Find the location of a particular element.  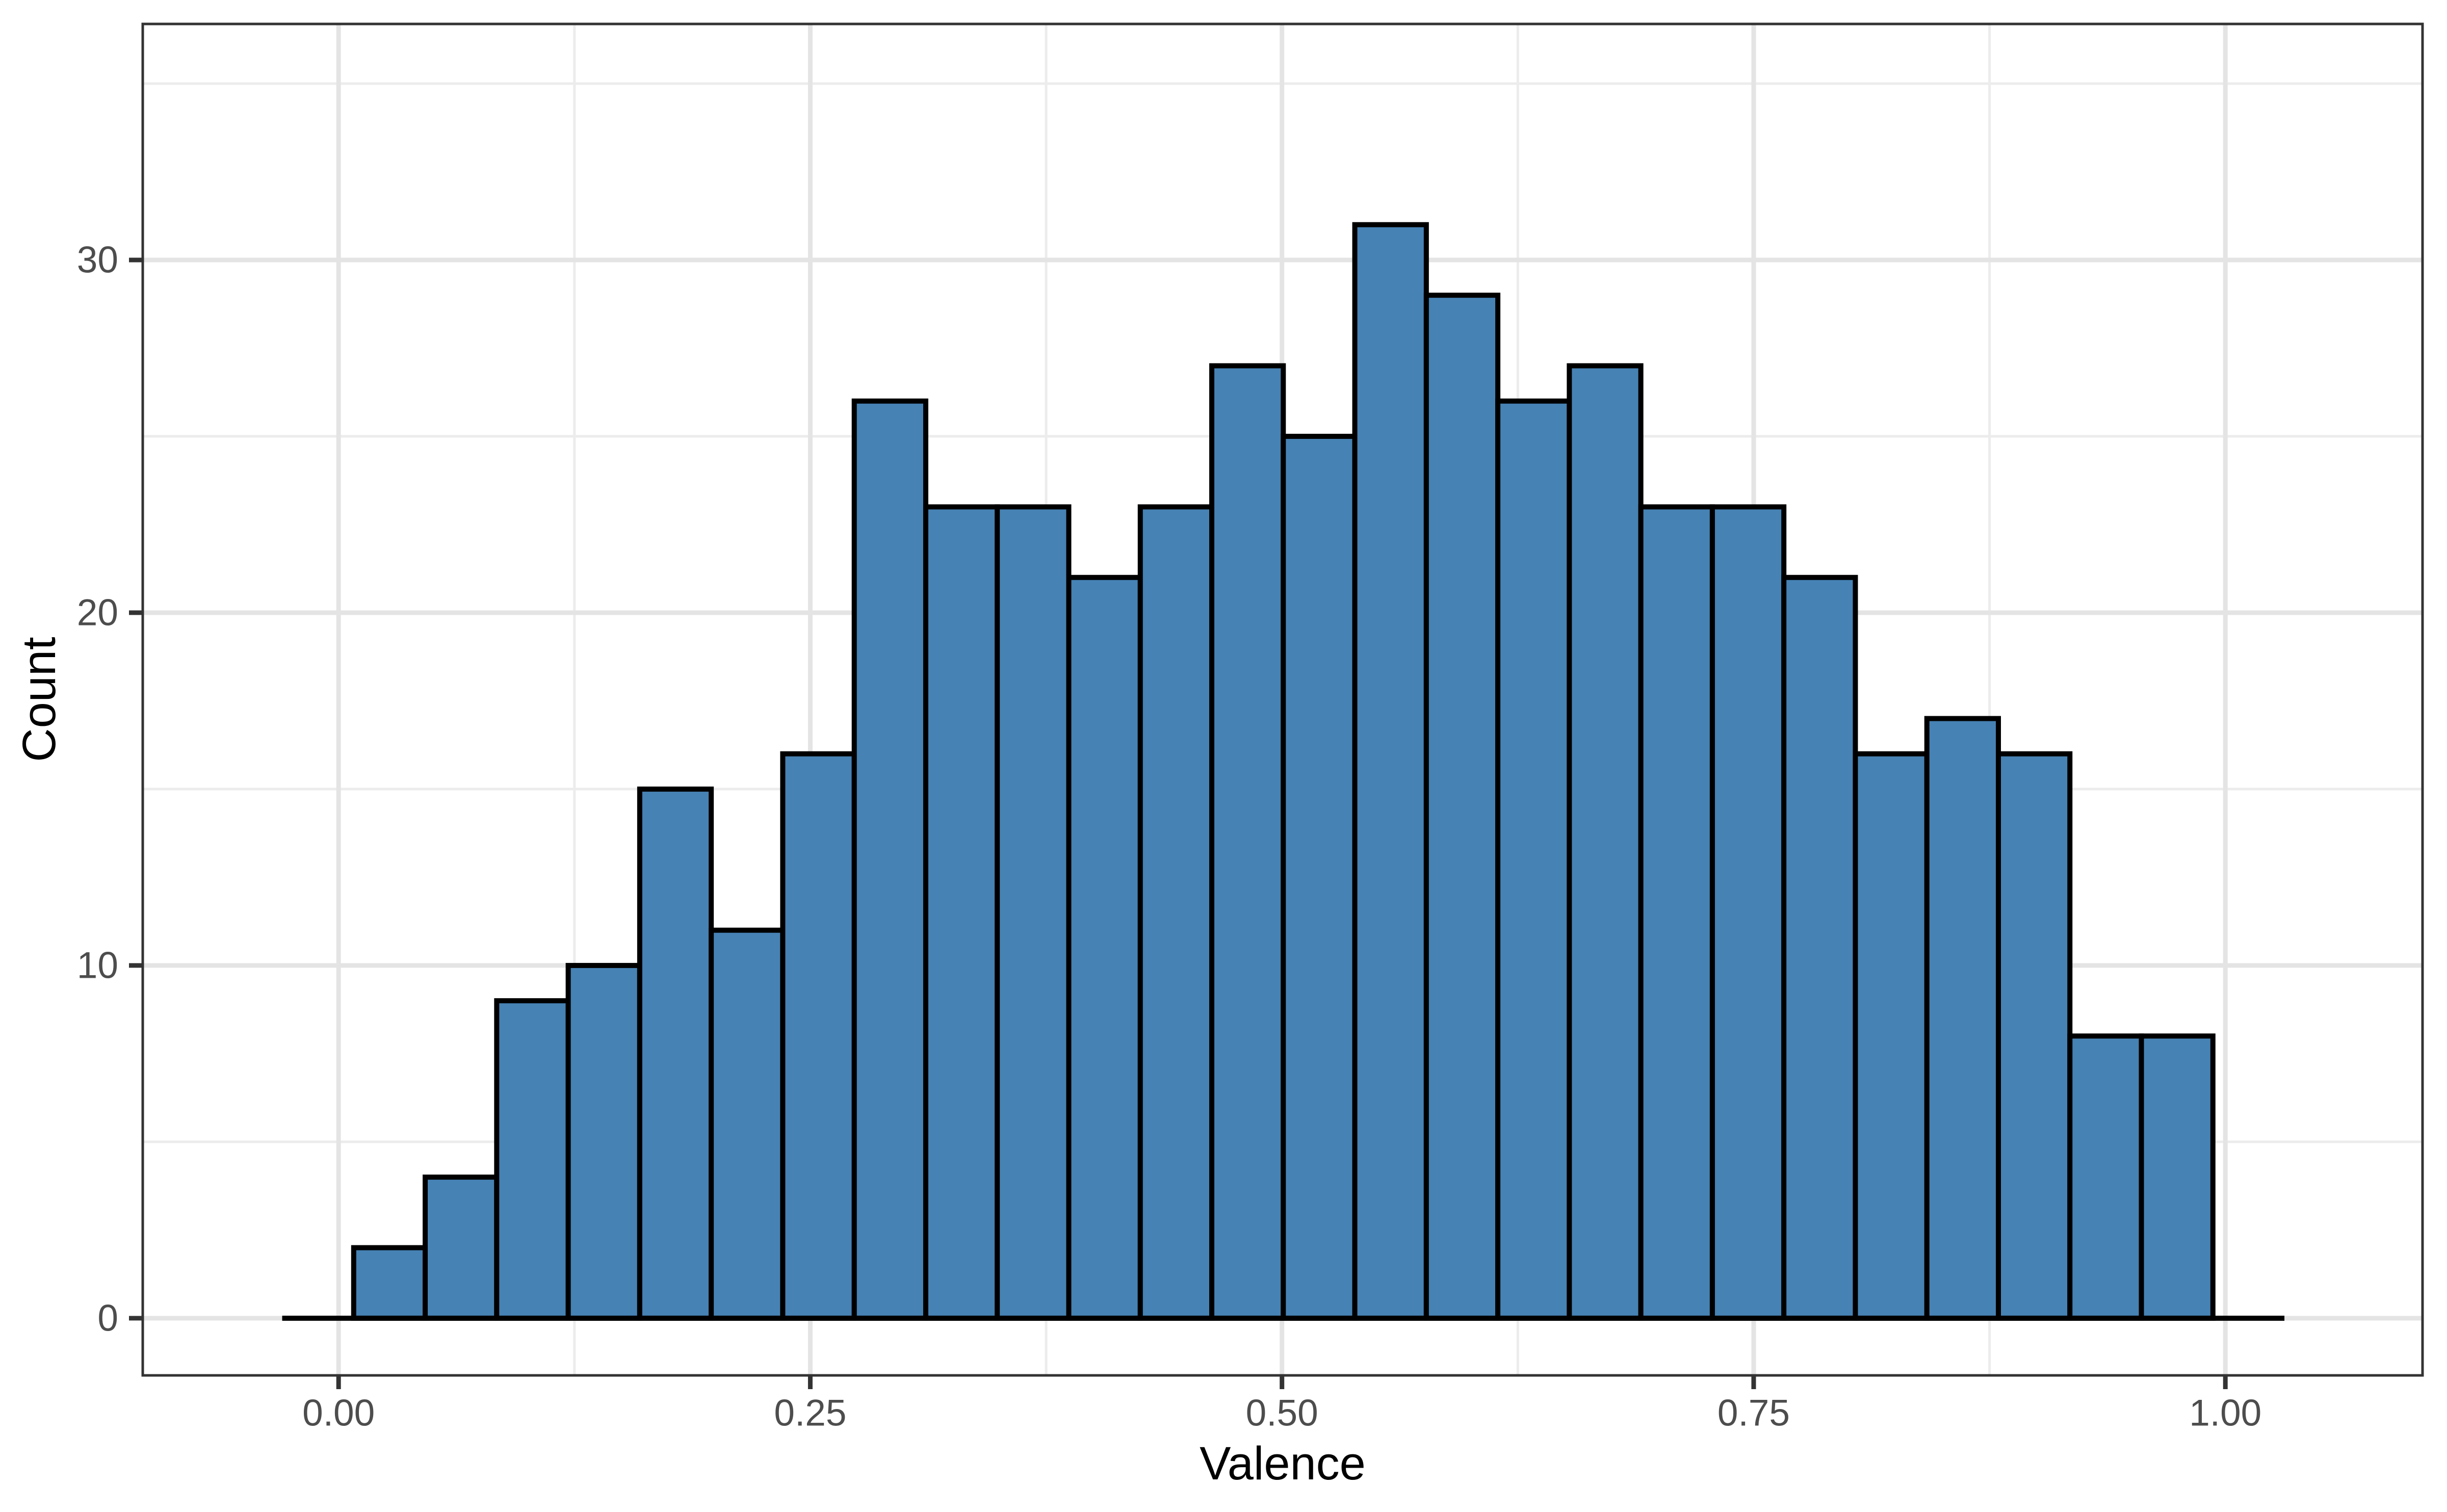

y-tick-label: 10 is located at coordinates (97, 965).